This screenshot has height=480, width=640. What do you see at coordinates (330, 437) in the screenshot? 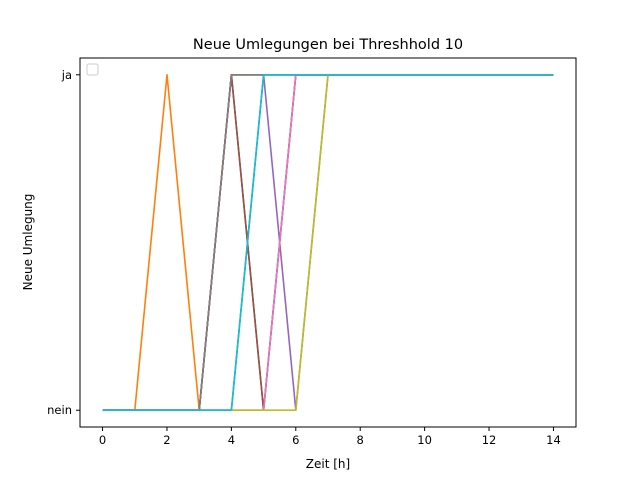
I see `x-axis-ticks: 0 2 4 6 8 10 12 14` at bounding box center [330, 437].